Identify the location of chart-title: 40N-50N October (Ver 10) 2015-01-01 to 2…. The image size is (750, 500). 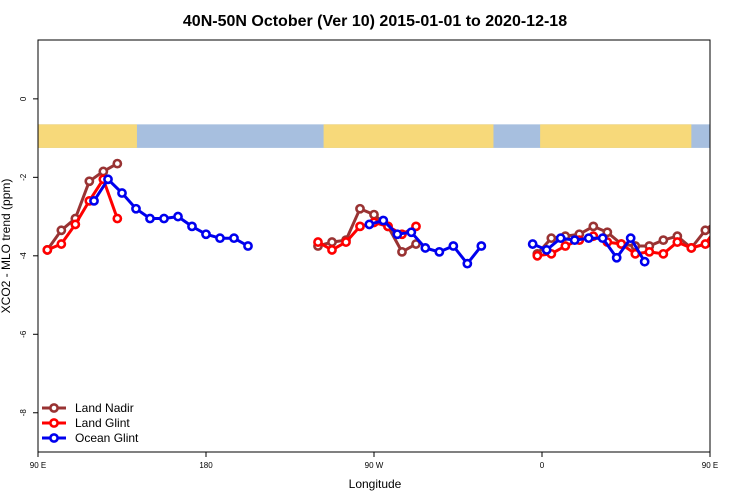
(375, 21).